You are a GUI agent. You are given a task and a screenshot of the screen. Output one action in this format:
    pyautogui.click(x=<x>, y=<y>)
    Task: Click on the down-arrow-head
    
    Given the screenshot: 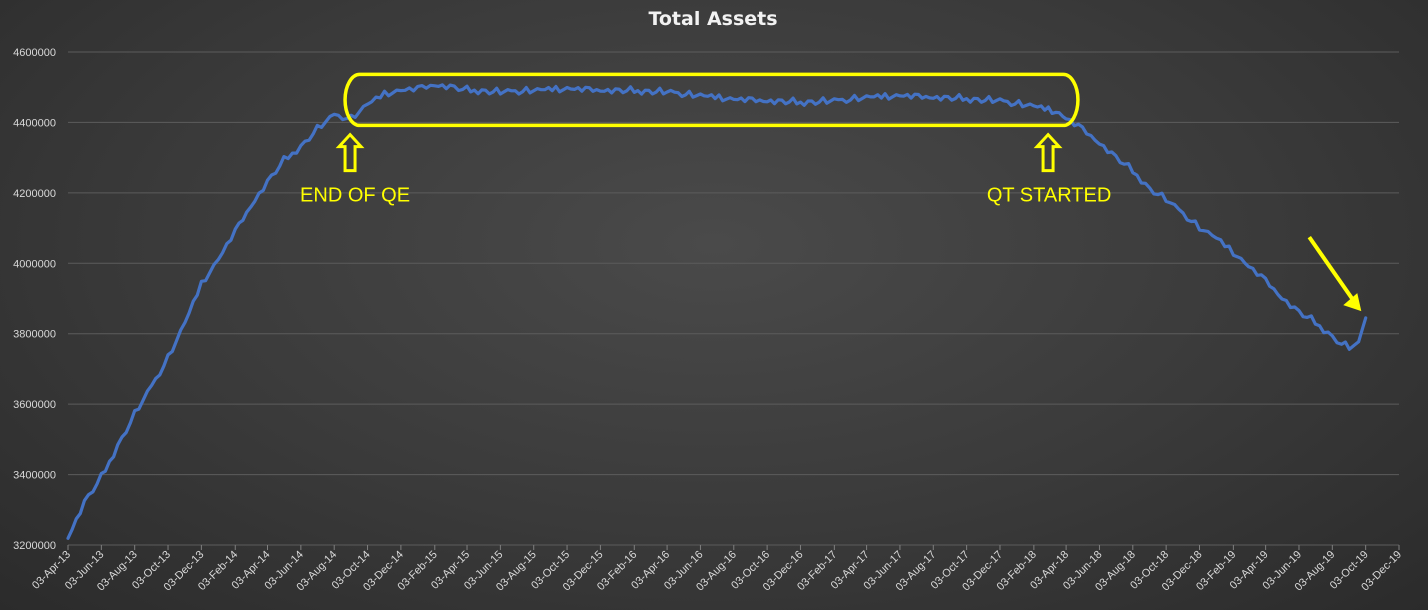 What is the action you would take?
    pyautogui.click(x=1352, y=302)
    